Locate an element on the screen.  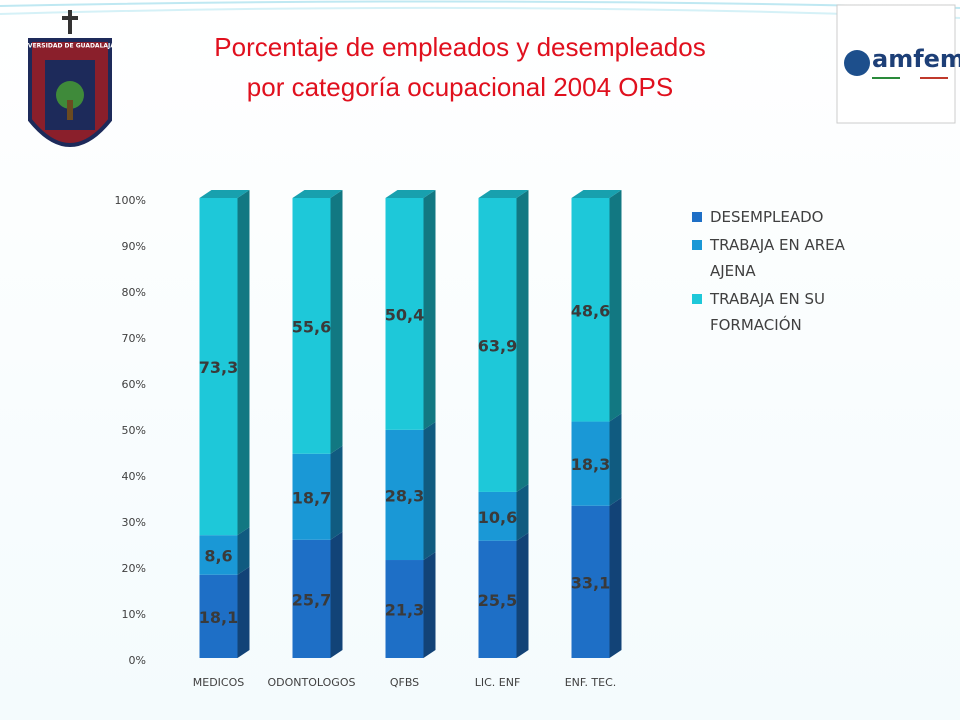
legend-entry: TRABAJA EN AREA AJENA is located at coordinates (777, 258).